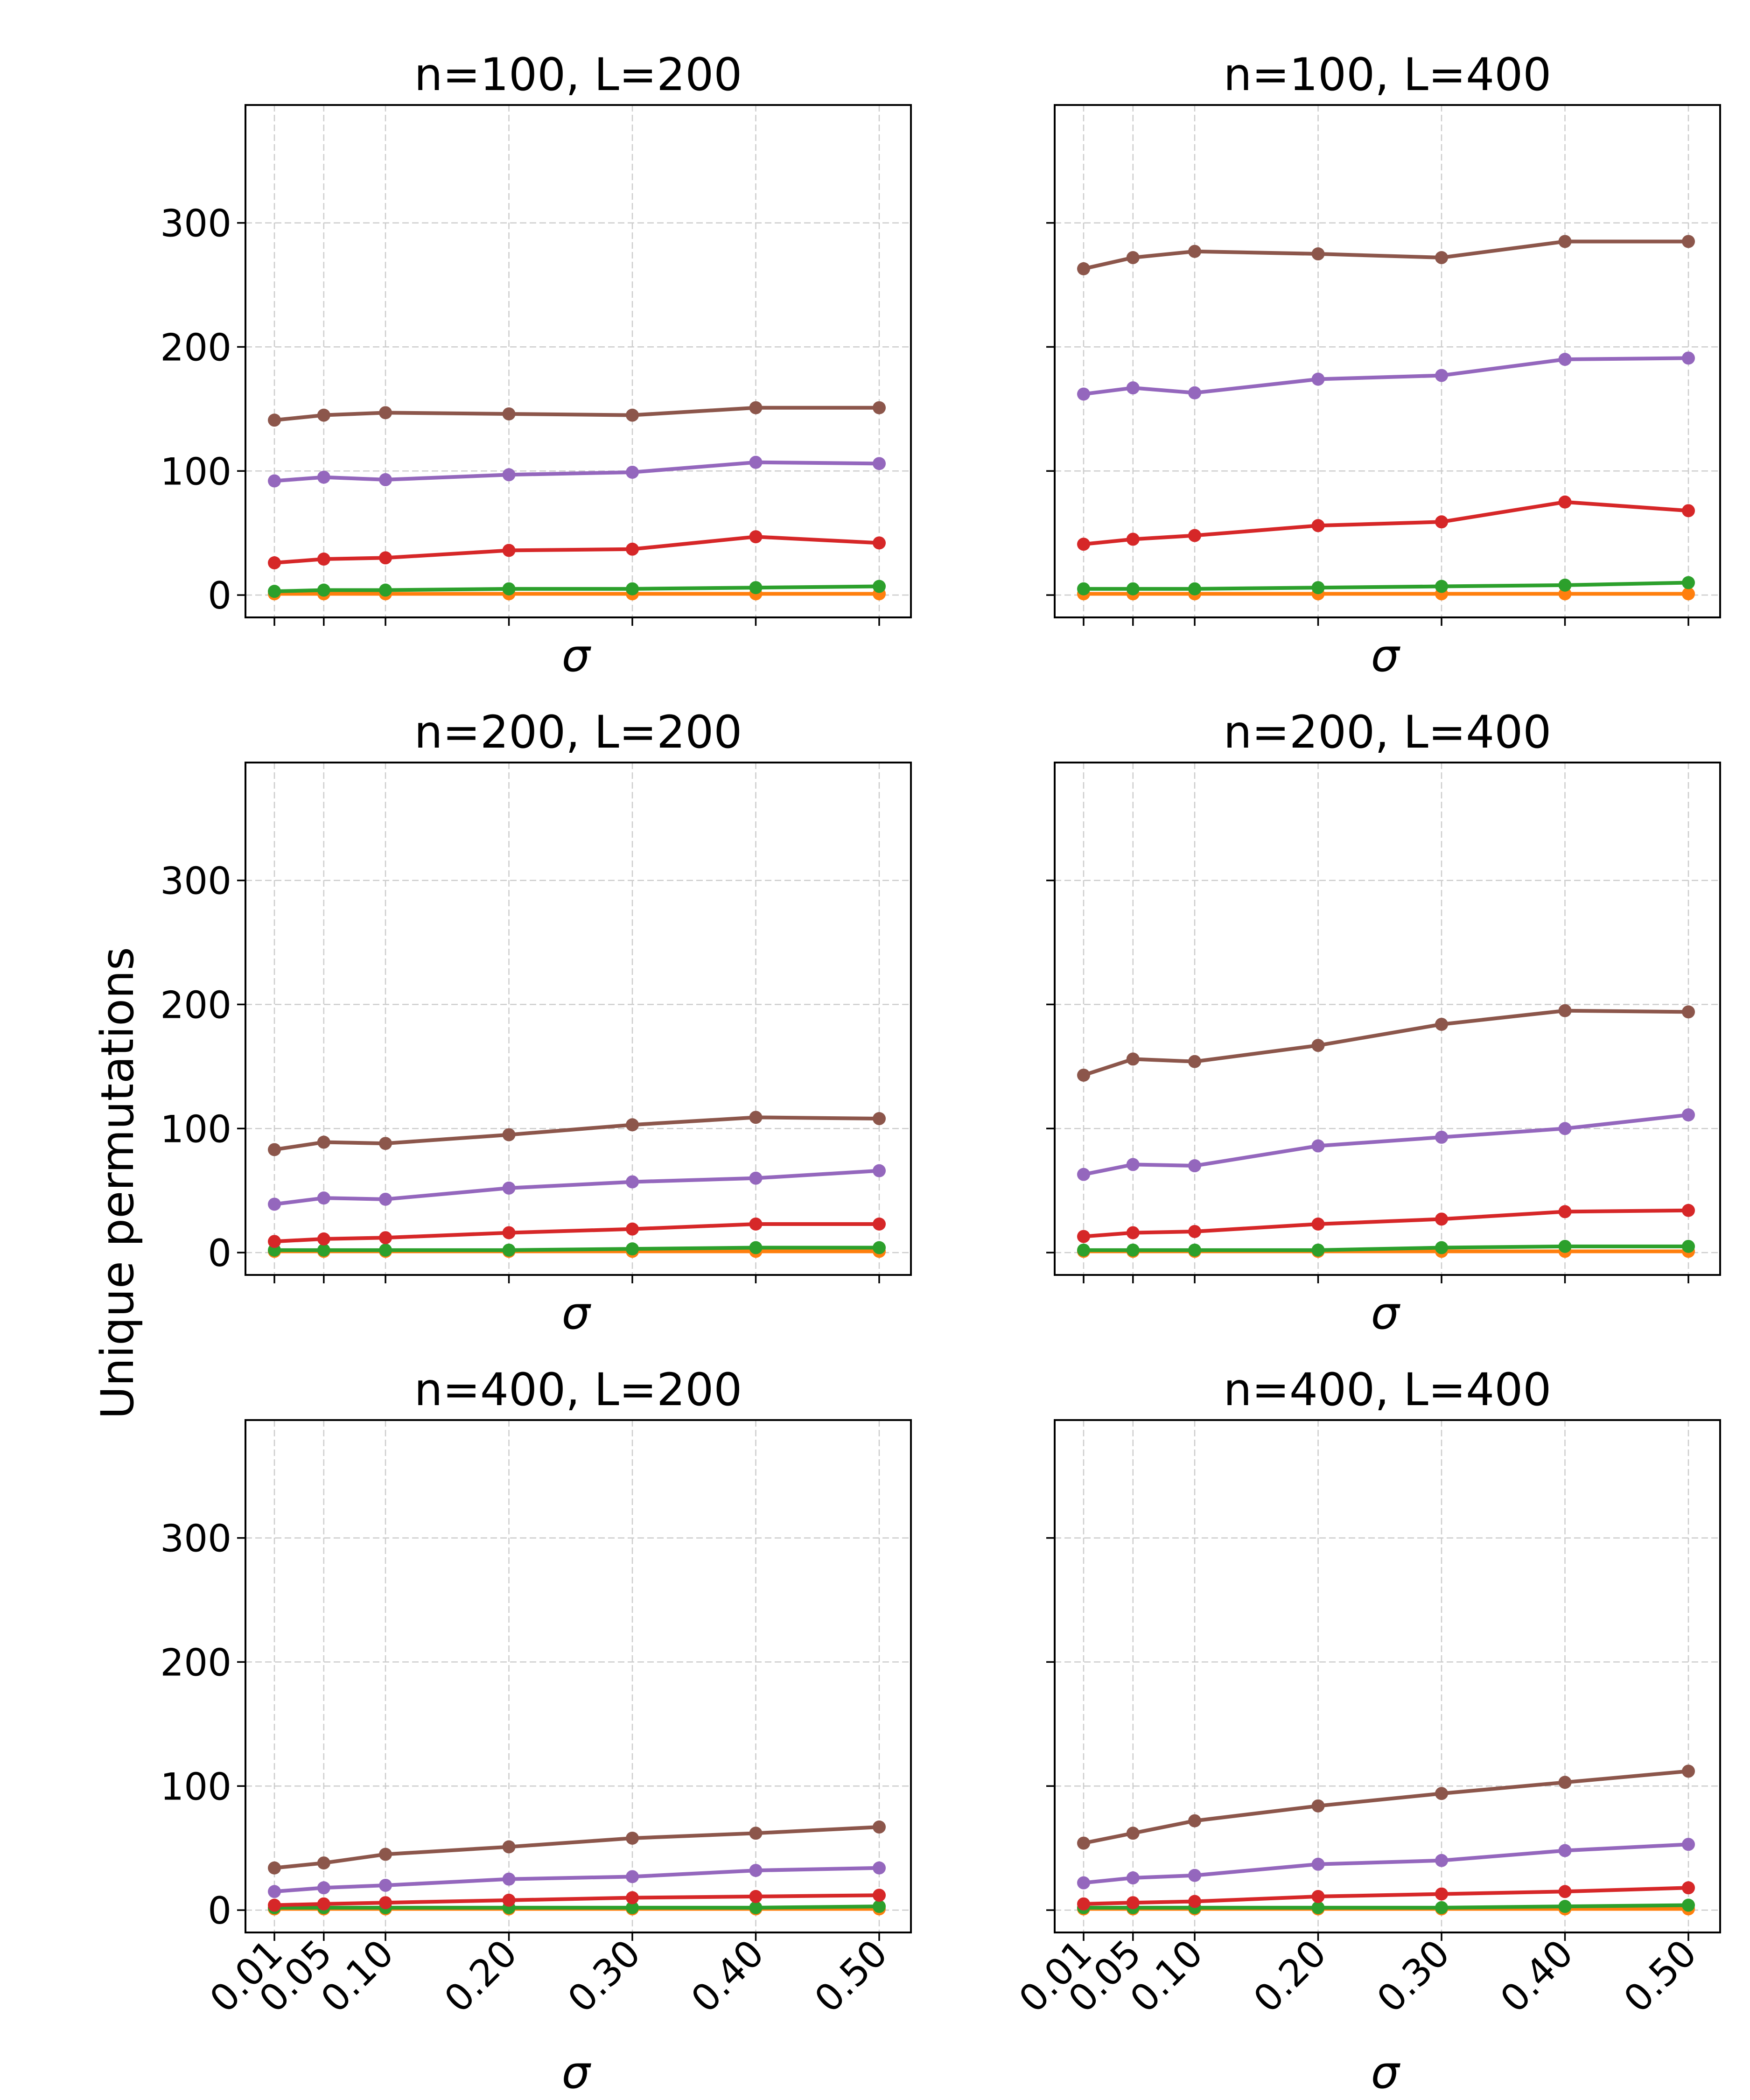  Describe the element at coordinates (219, 595) in the screenshot. I see `y-tick-label: 0` at that location.